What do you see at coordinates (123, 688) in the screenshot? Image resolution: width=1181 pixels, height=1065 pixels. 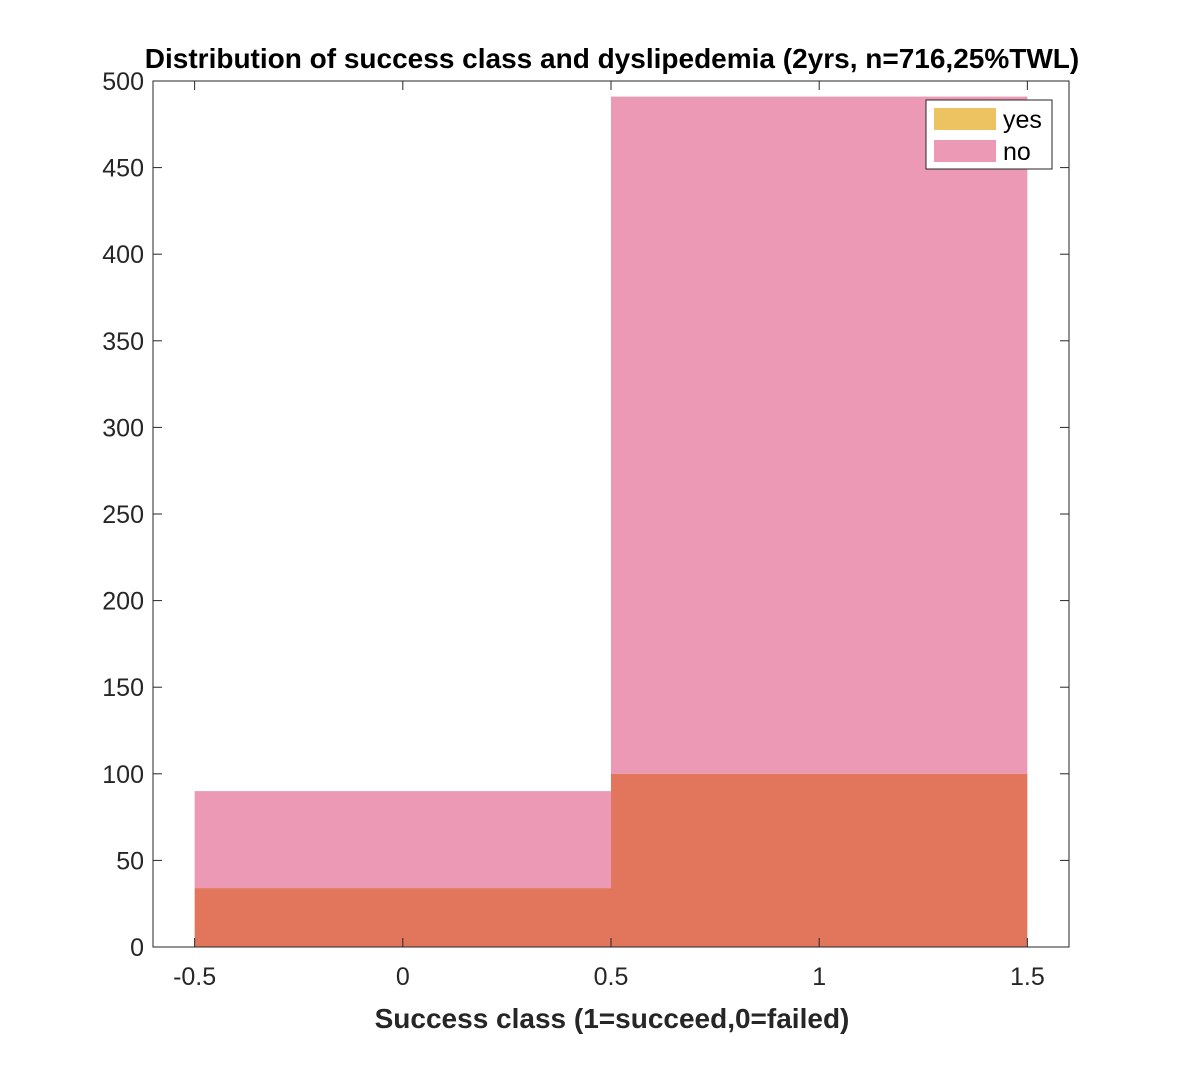 I see `y-tick-label: 150` at bounding box center [123, 688].